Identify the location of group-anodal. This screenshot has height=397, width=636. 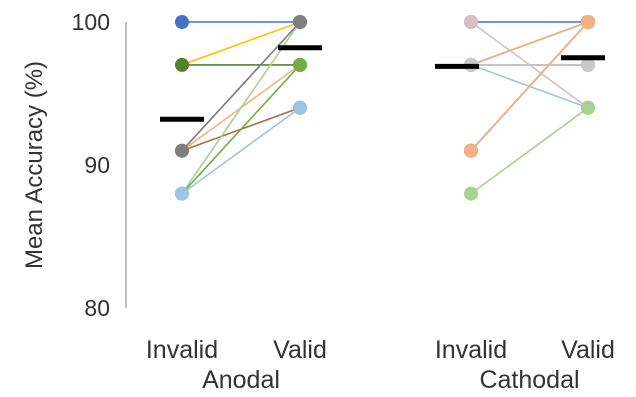
(241, 108).